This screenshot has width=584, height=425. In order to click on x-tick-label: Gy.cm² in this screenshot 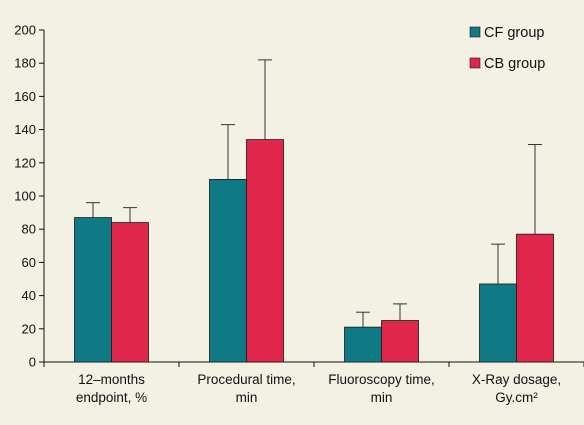, I will do `click(516, 397)`.